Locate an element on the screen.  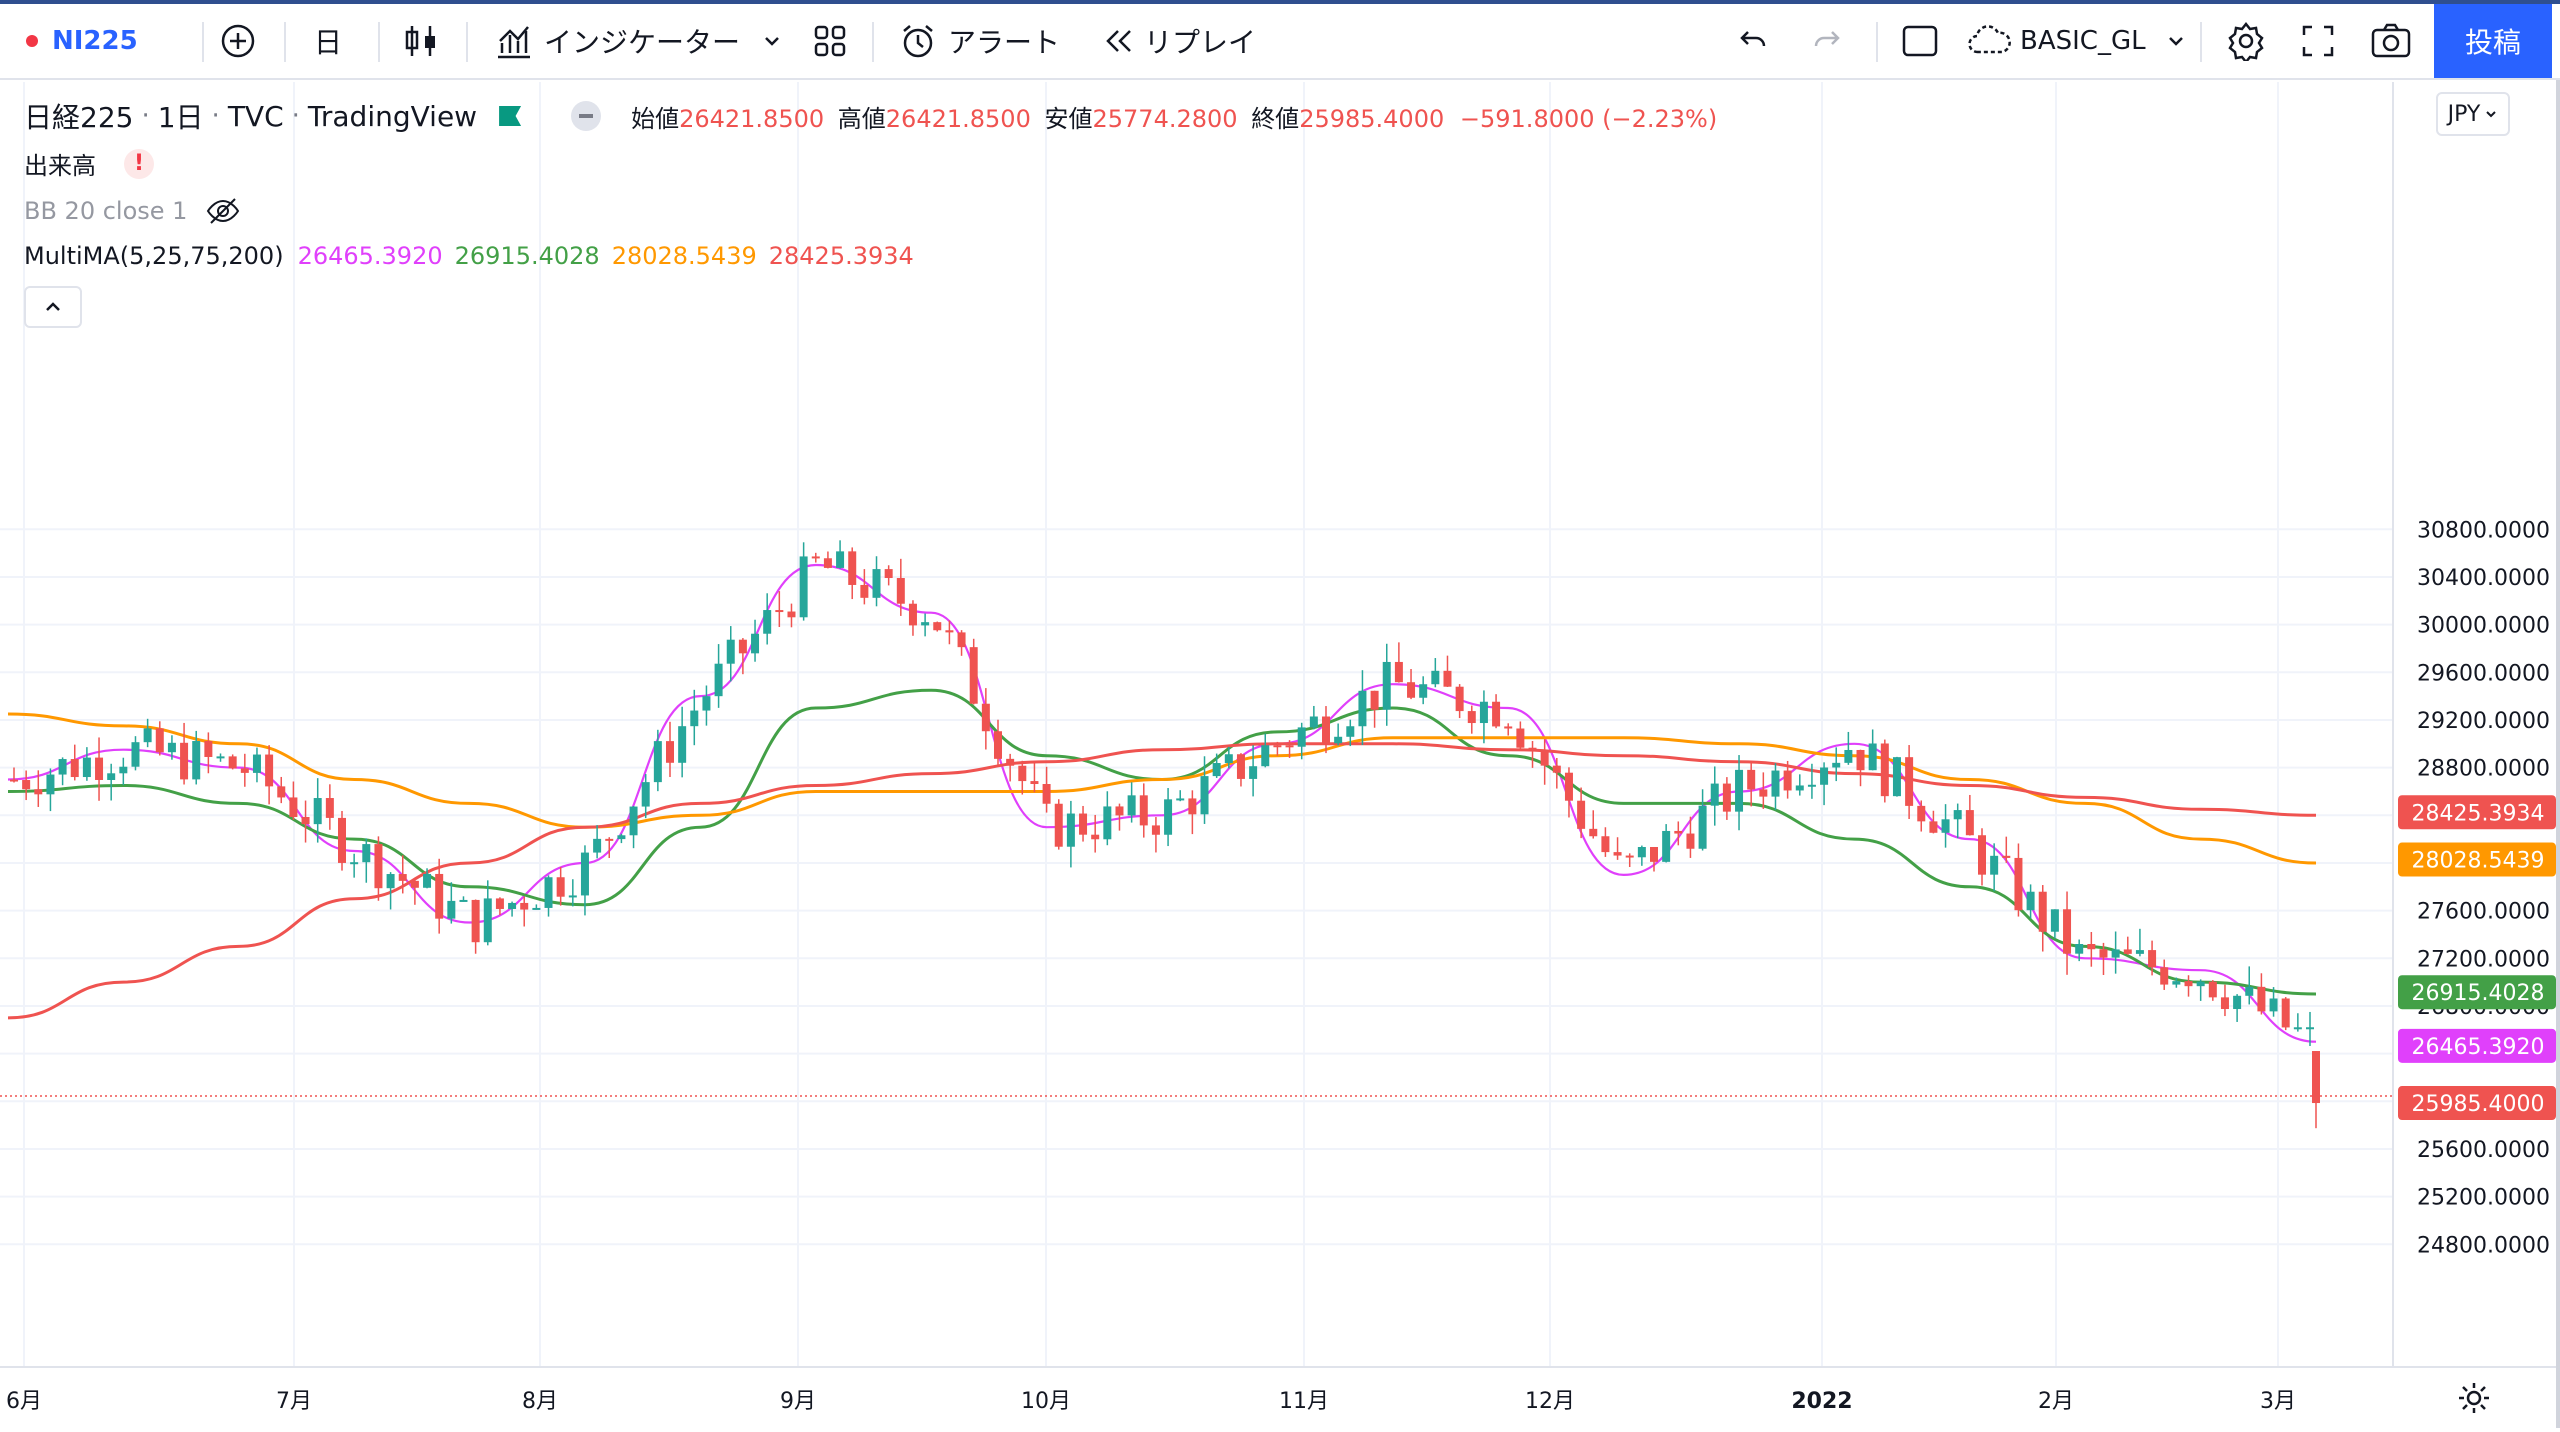
indicator-templates-button is located at coordinates (772, 41).